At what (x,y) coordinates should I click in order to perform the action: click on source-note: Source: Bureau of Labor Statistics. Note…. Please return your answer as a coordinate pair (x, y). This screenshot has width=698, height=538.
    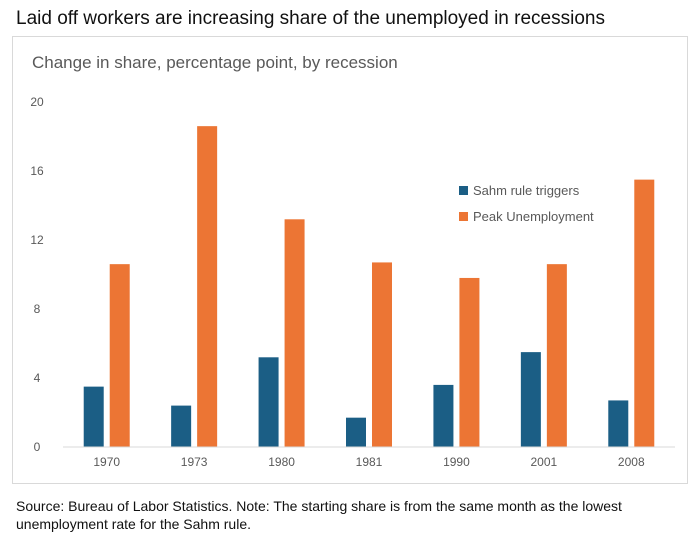
    Looking at the image, I should click on (319, 515).